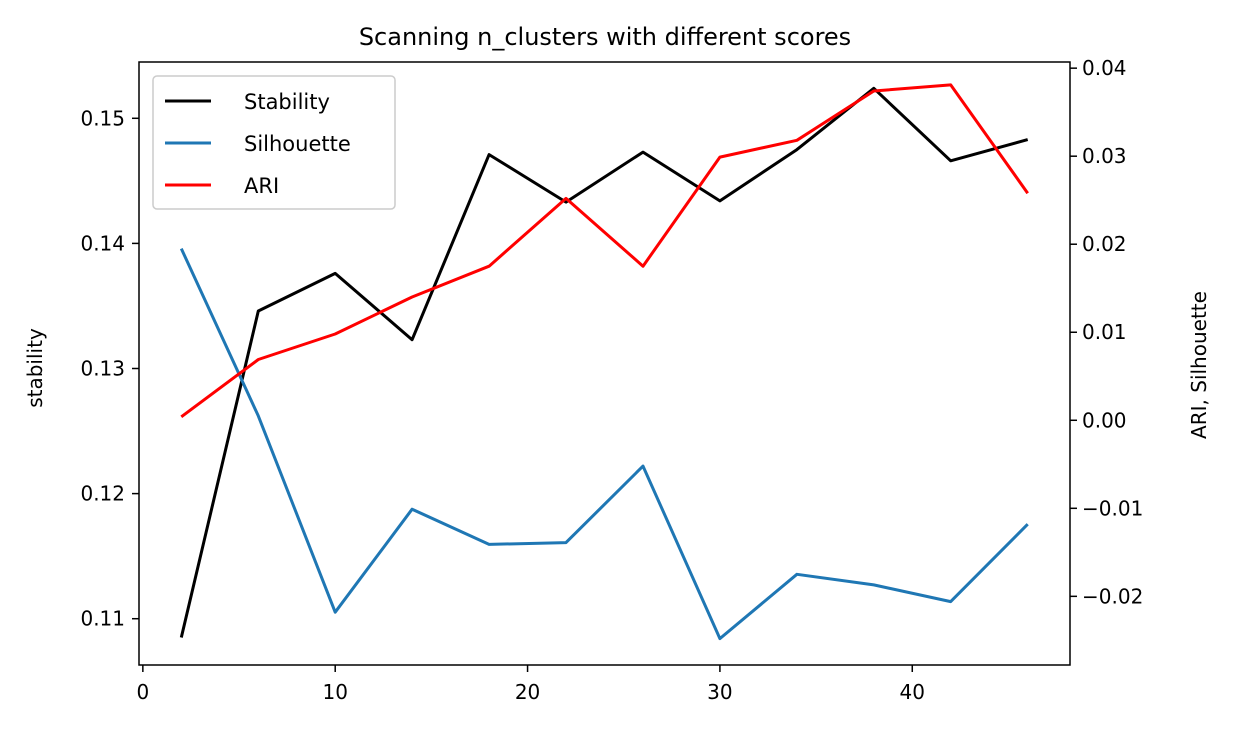 The width and height of the screenshot is (1233, 734). I want to click on y-tick-label-left: 0.14, so click(102, 243).